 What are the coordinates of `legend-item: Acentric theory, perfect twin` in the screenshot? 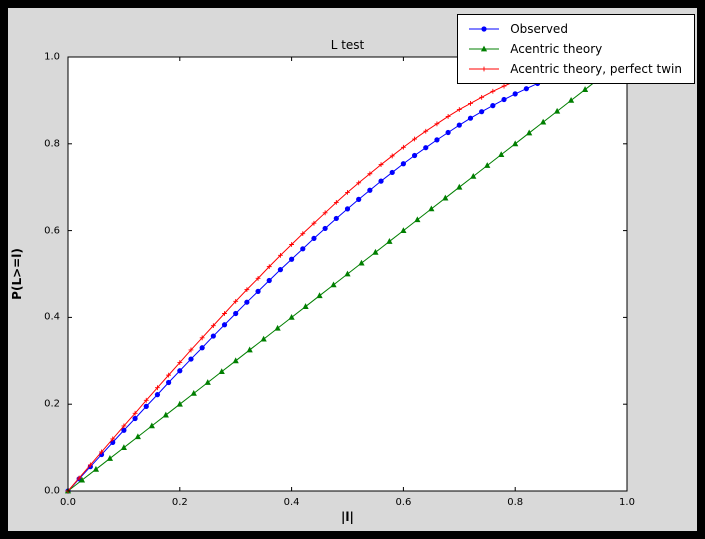 It's located at (574, 69).